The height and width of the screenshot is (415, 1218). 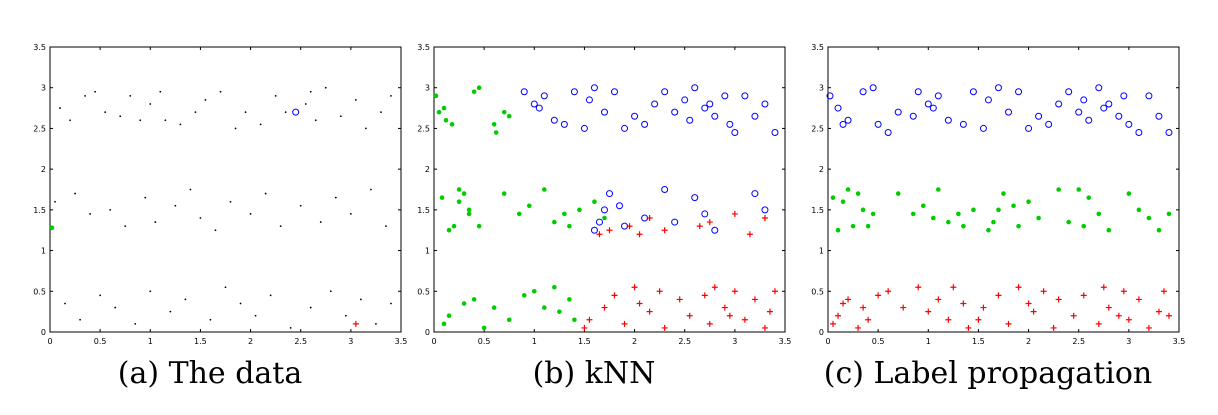 What do you see at coordinates (827, 341) in the screenshot?
I see `x-tick-label: 0` at bounding box center [827, 341].